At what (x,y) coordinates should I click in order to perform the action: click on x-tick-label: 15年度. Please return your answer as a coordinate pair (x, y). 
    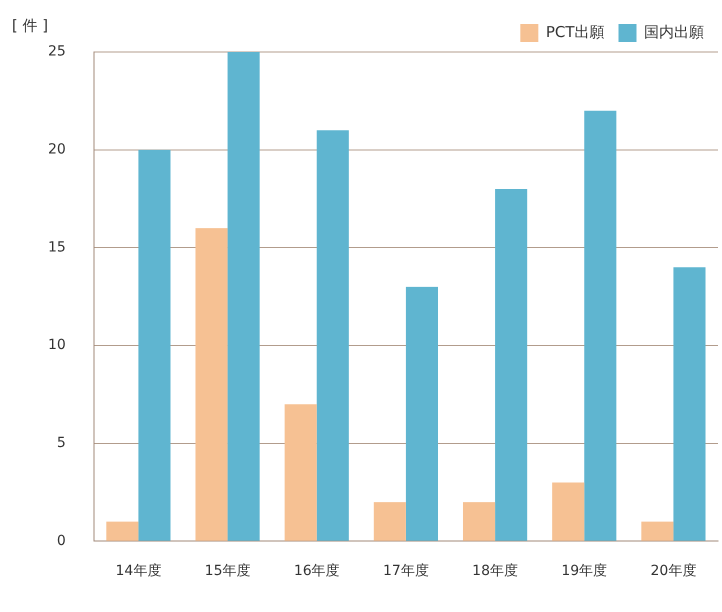
    Looking at the image, I should click on (227, 571).